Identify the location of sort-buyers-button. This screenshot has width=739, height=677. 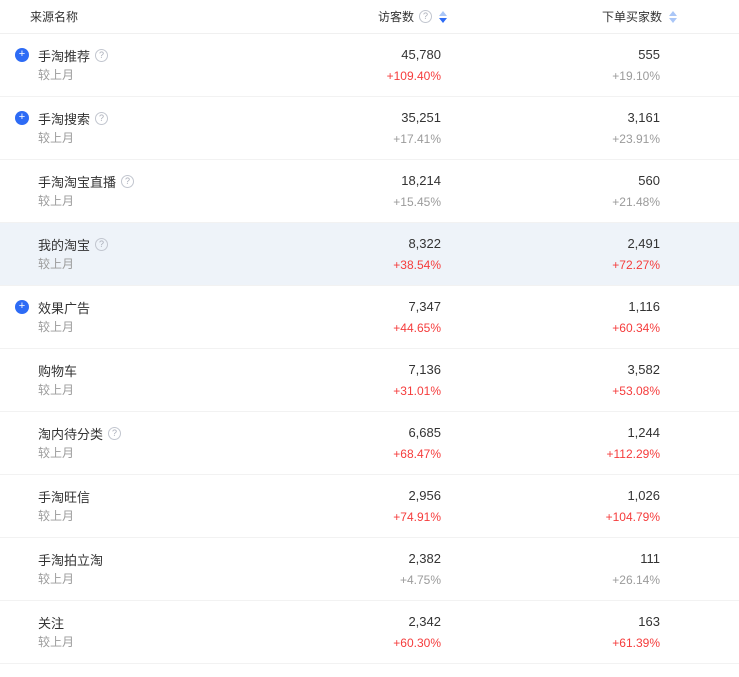
(673, 16).